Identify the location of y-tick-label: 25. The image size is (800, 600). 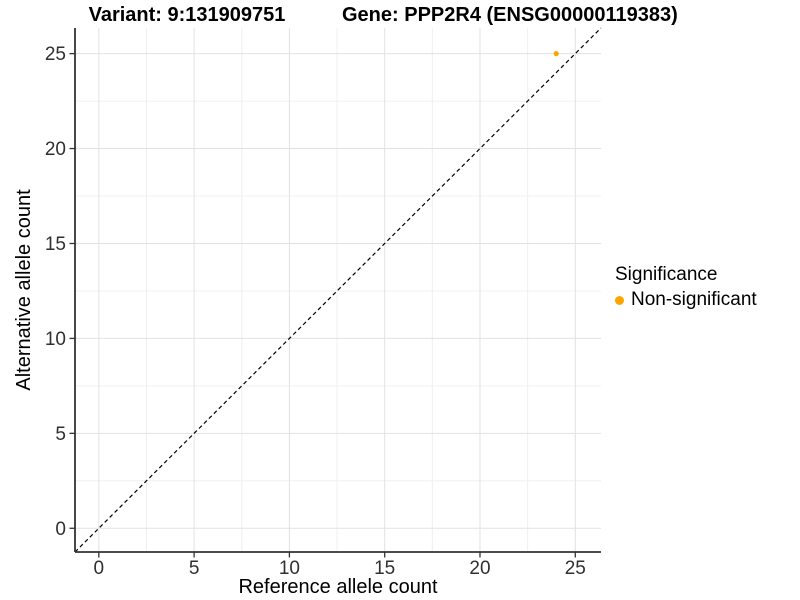
(55, 54).